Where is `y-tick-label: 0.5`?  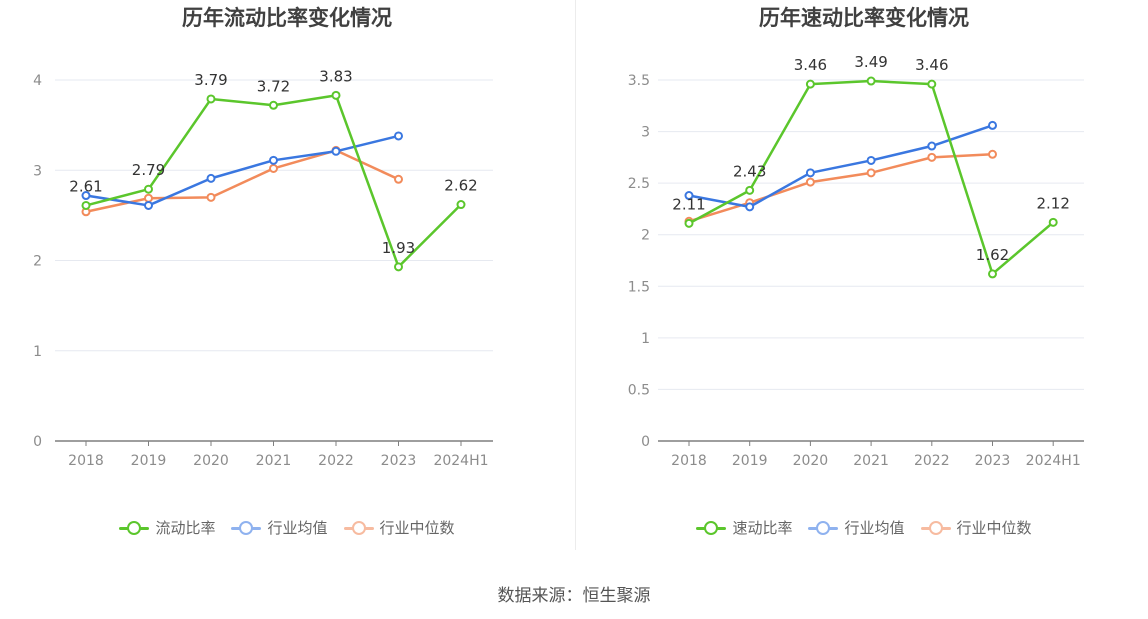
y-tick-label: 0.5 is located at coordinates (639, 390).